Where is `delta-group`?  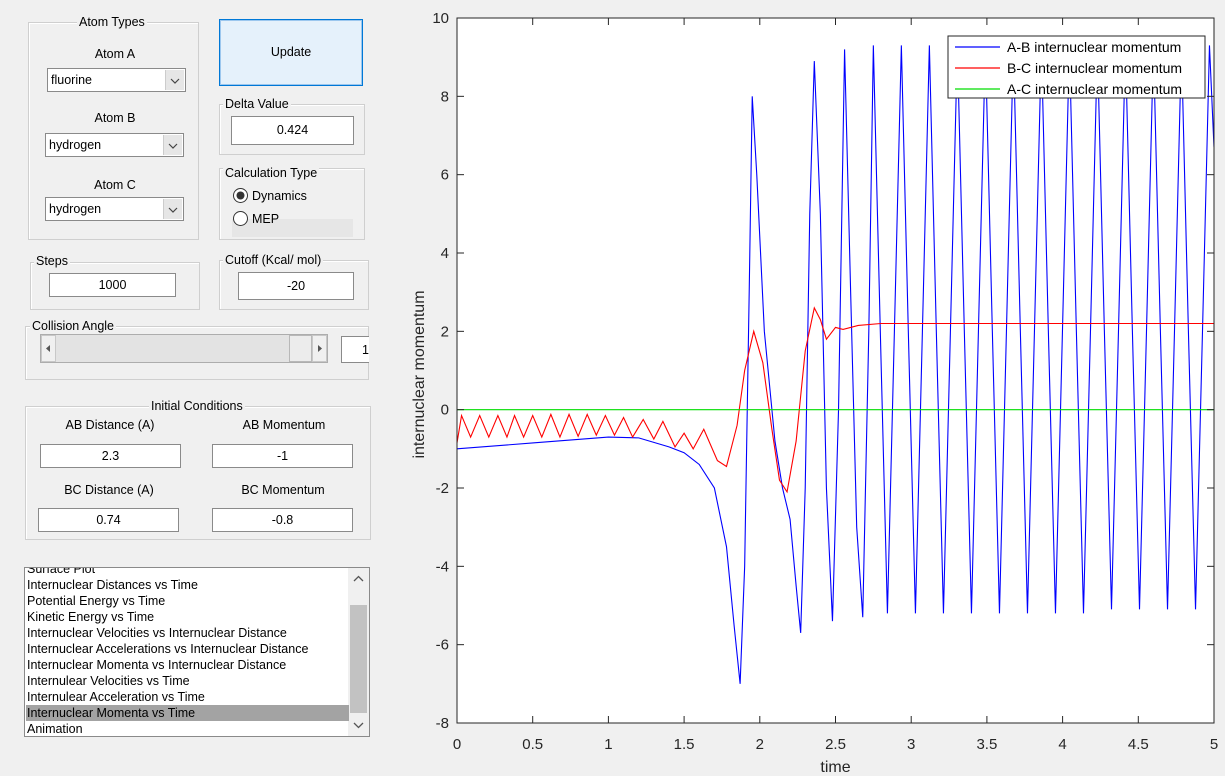 delta-group is located at coordinates (292, 129).